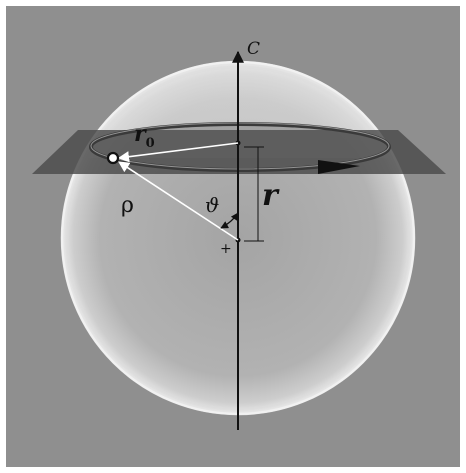 The width and height of the screenshot is (466, 473). What do you see at coordinates (240, 146) in the screenshot?
I see `ring-highlight` at bounding box center [240, 146].